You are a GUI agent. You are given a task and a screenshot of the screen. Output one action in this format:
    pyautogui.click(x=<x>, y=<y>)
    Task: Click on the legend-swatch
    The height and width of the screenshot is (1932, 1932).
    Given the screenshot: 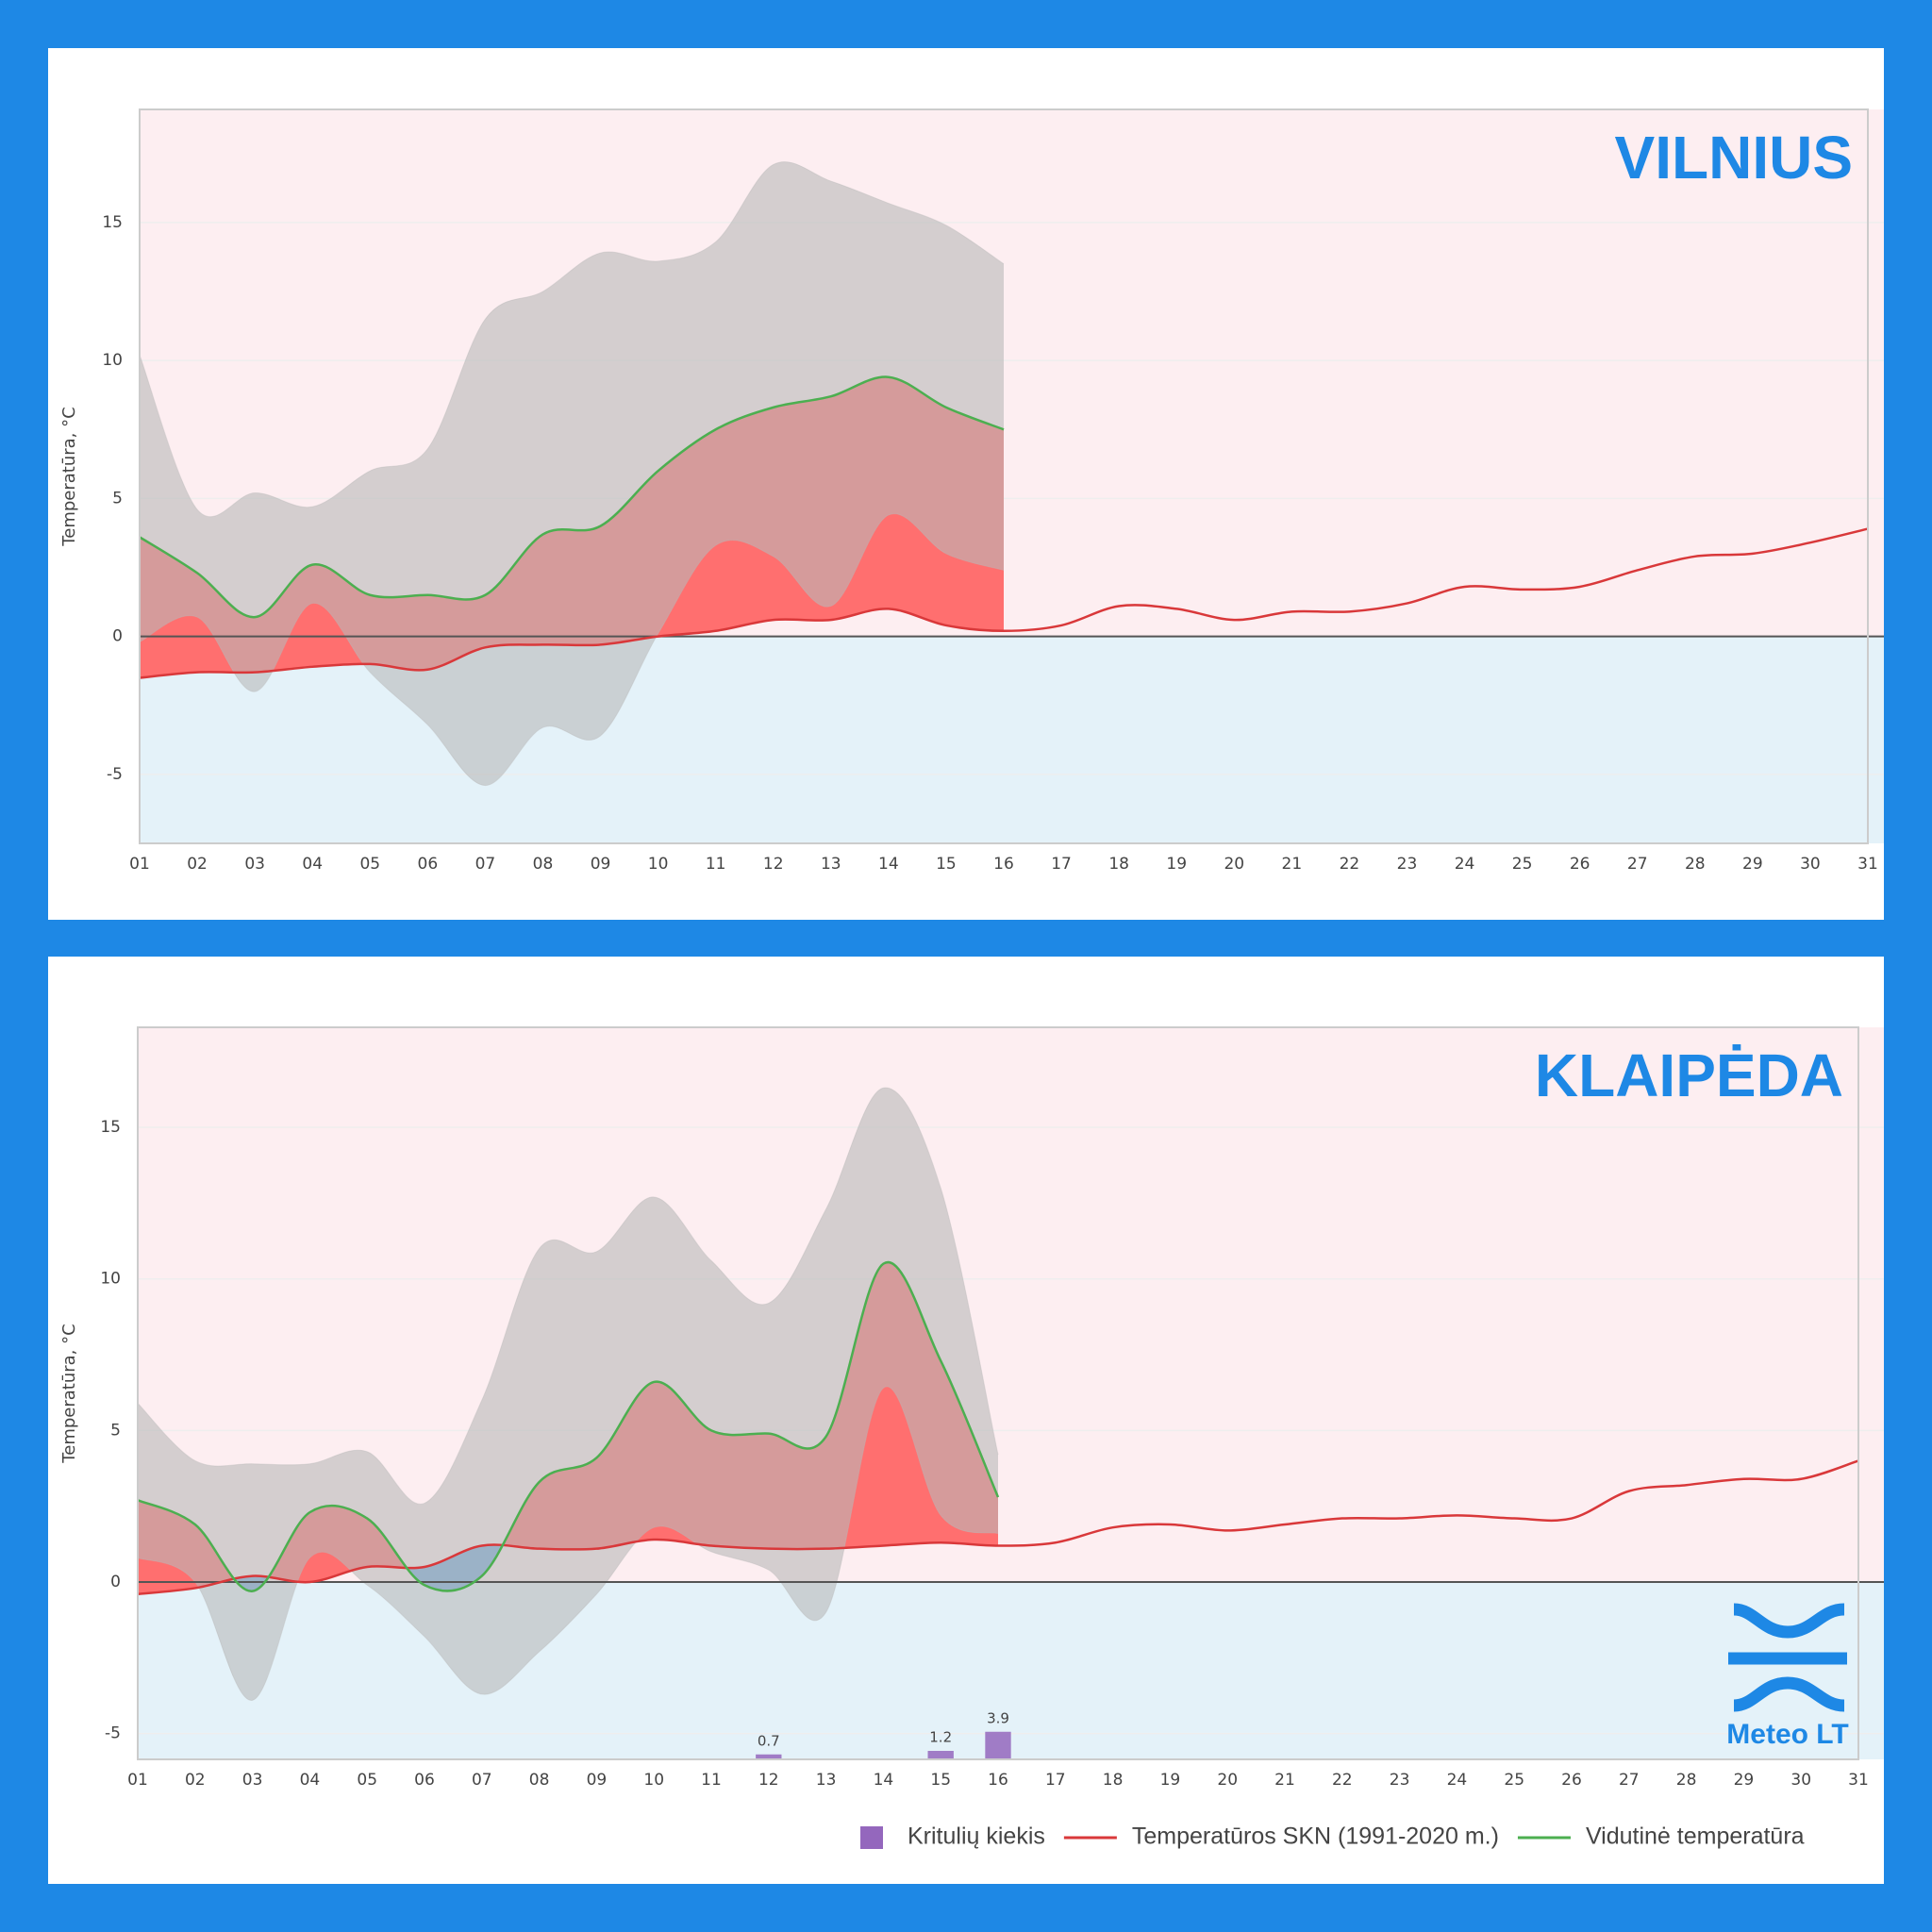 What is the action you would take?
    pyautogui.click(x=871, y=1838)
    